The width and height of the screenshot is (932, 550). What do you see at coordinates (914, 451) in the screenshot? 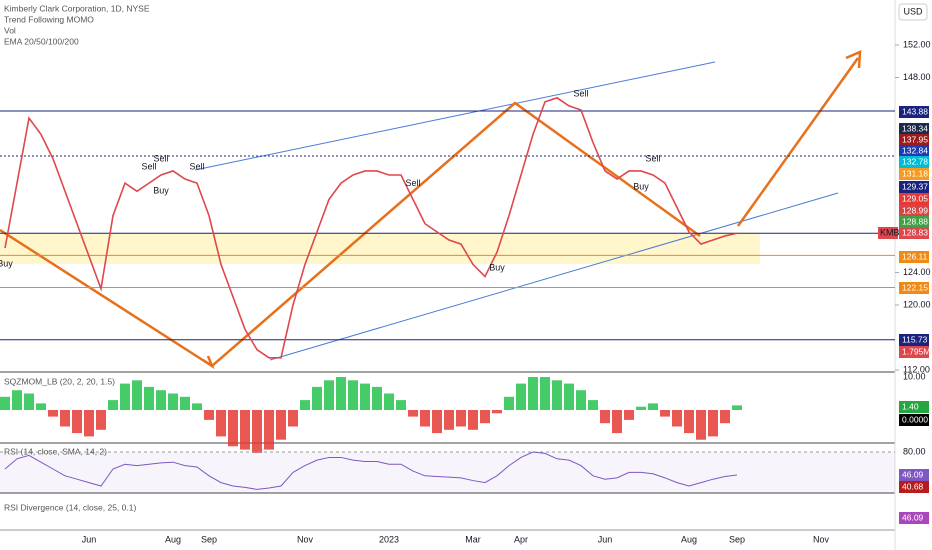
I see `y-tick-label: 80.00` at bounding box center [914, 451].